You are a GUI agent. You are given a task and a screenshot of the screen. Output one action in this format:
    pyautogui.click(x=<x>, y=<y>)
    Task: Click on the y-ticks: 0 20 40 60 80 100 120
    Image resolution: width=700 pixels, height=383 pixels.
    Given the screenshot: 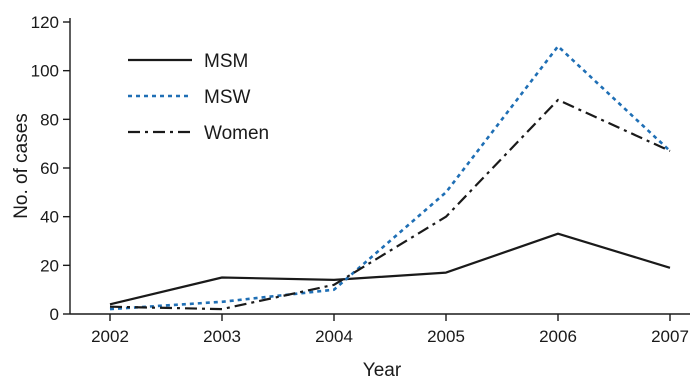 What is the action you would take?
    pyautogui.click(x=50, y=168)
    